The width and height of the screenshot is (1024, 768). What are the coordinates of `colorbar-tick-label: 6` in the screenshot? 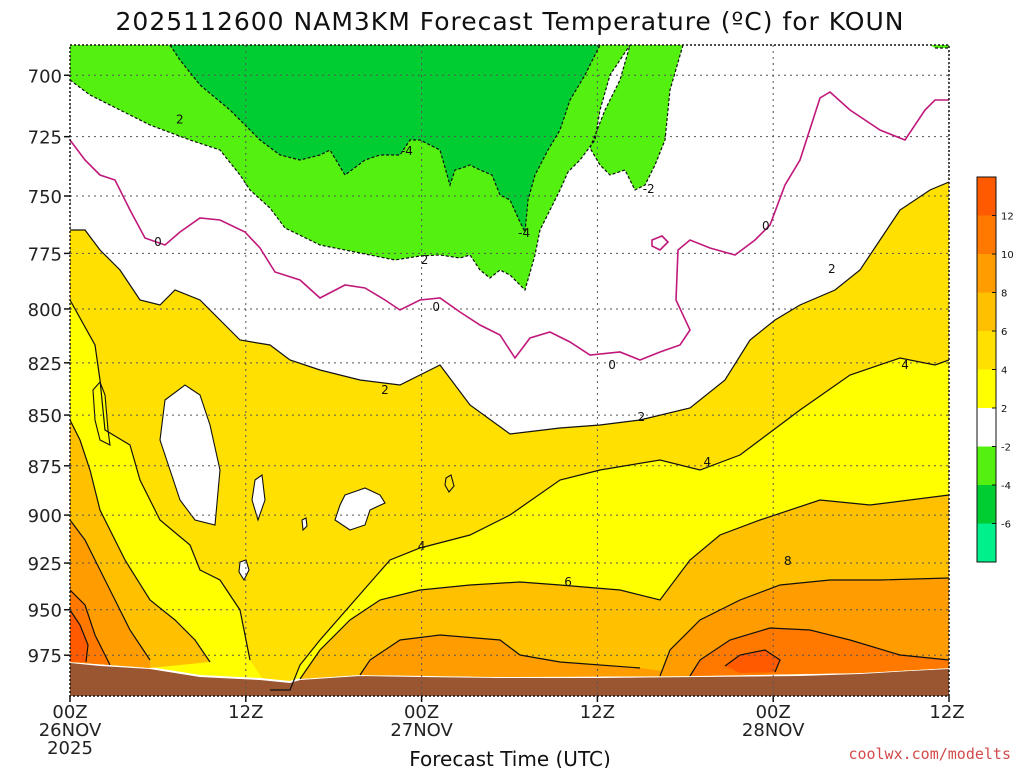 It's located at (1004, 332).